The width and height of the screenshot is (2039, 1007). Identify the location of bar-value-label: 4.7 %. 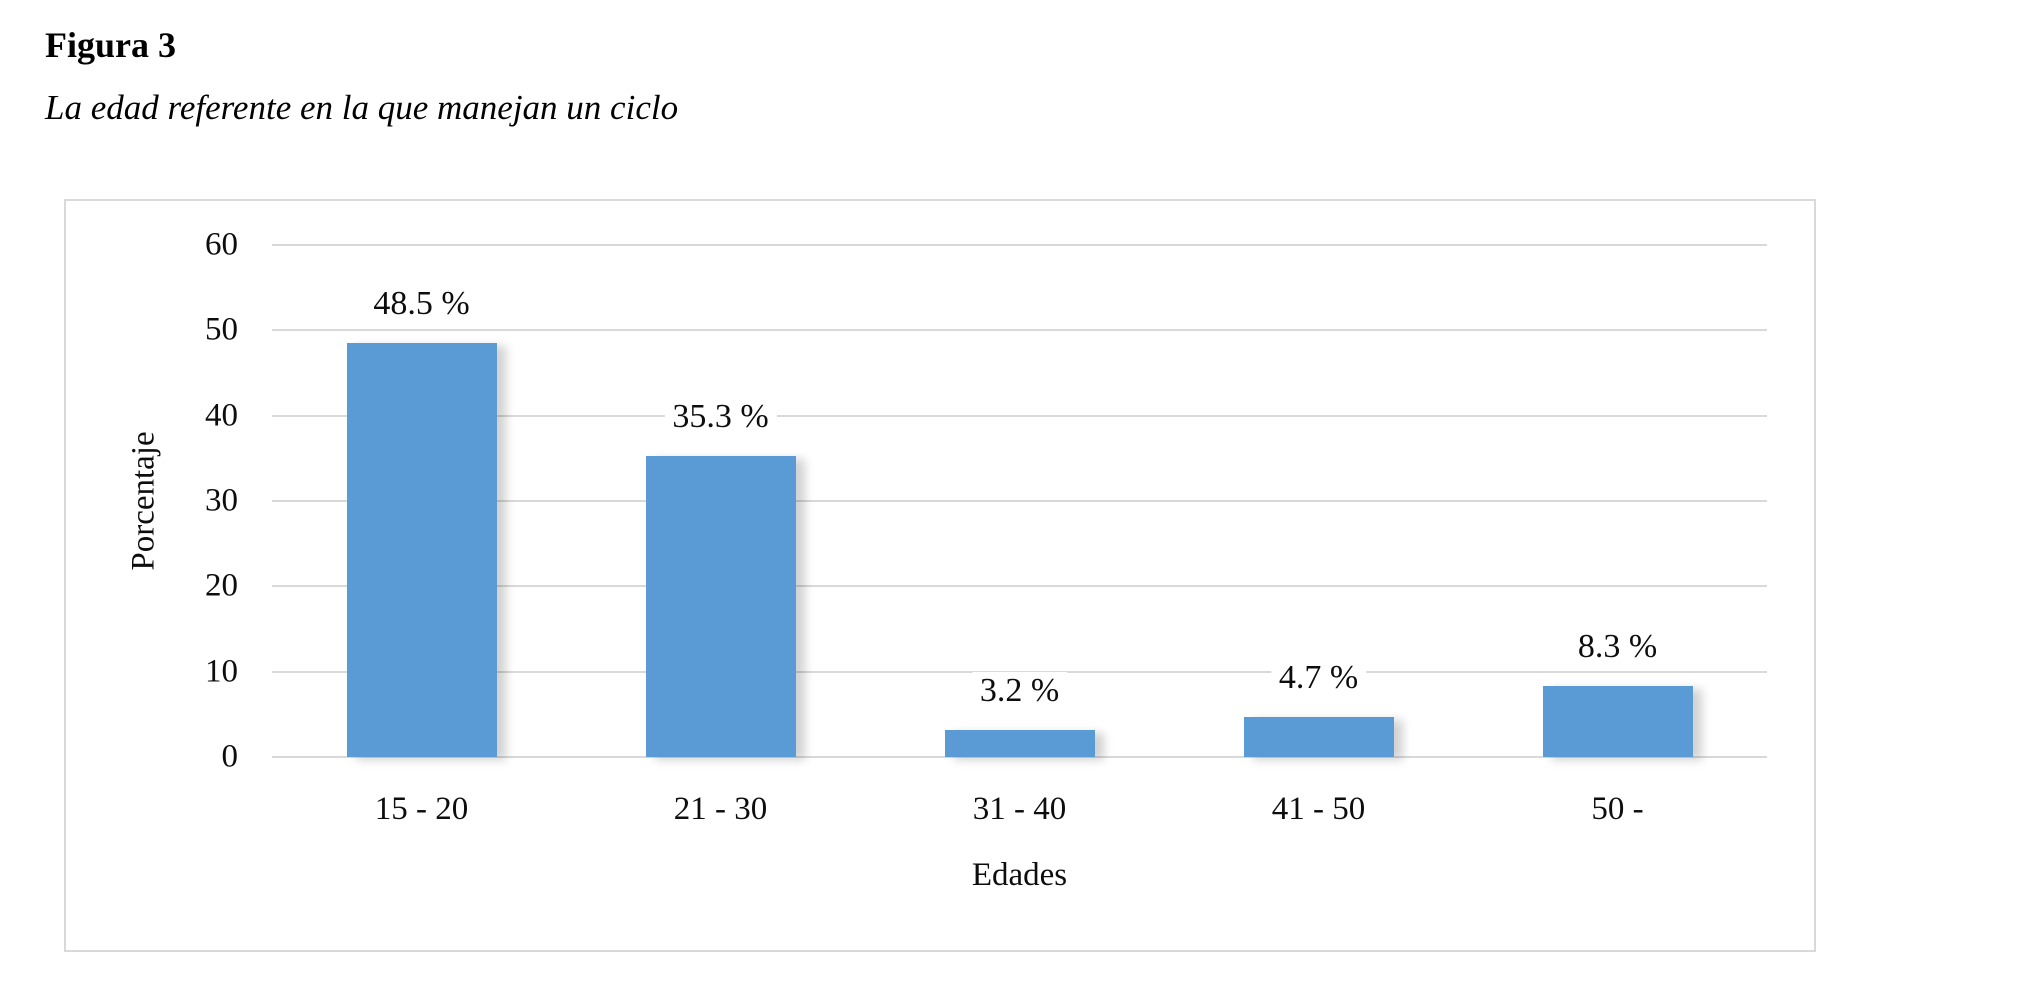
(1318, 677).